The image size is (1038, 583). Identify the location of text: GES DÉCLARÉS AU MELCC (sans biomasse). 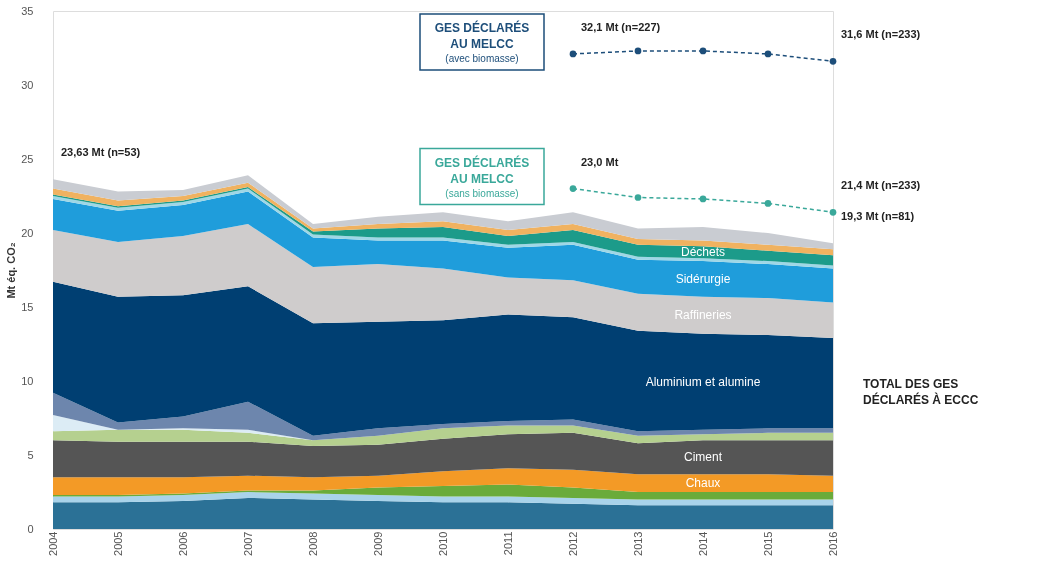
(482, 176).